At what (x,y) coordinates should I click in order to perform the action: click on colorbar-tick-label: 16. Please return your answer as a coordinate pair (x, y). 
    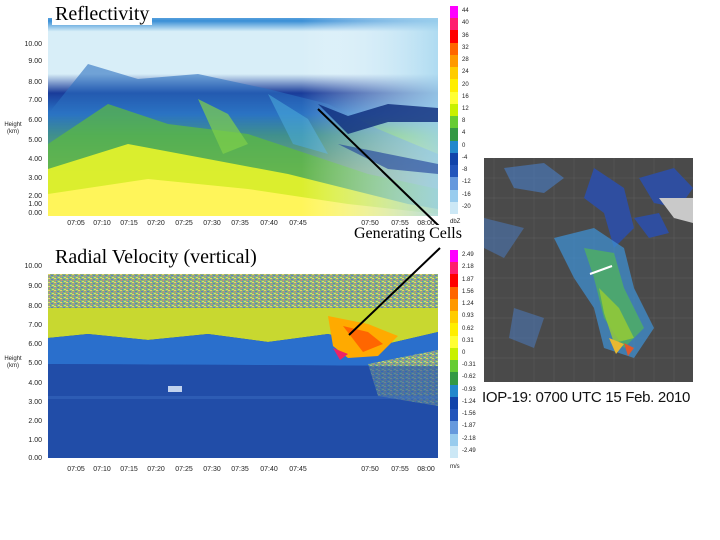
    Looking at the image, I should click on (465, 96).